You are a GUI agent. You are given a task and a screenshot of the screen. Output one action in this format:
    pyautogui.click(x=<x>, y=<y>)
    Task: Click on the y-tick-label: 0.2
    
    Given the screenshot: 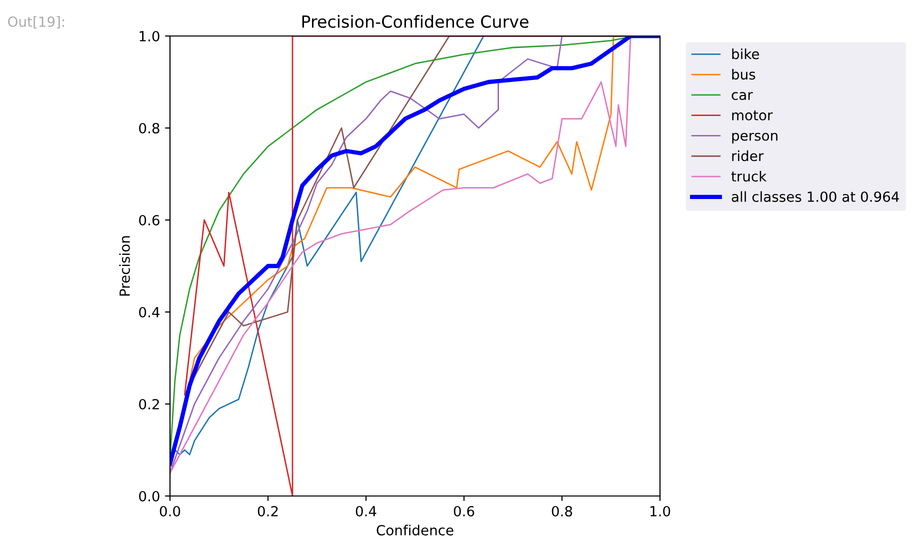 What is the action you would take?
    pyautogui.click(x=149, y=404)
    